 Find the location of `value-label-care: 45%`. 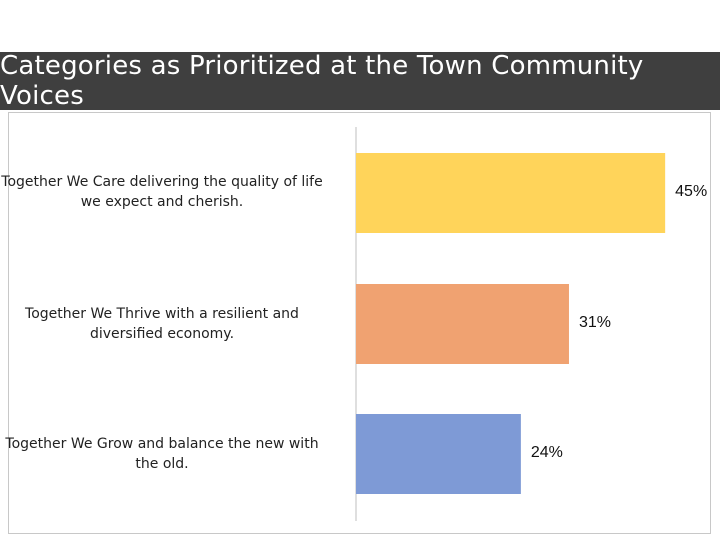

value-label-care: 45% is located at coordinates (691, 191).